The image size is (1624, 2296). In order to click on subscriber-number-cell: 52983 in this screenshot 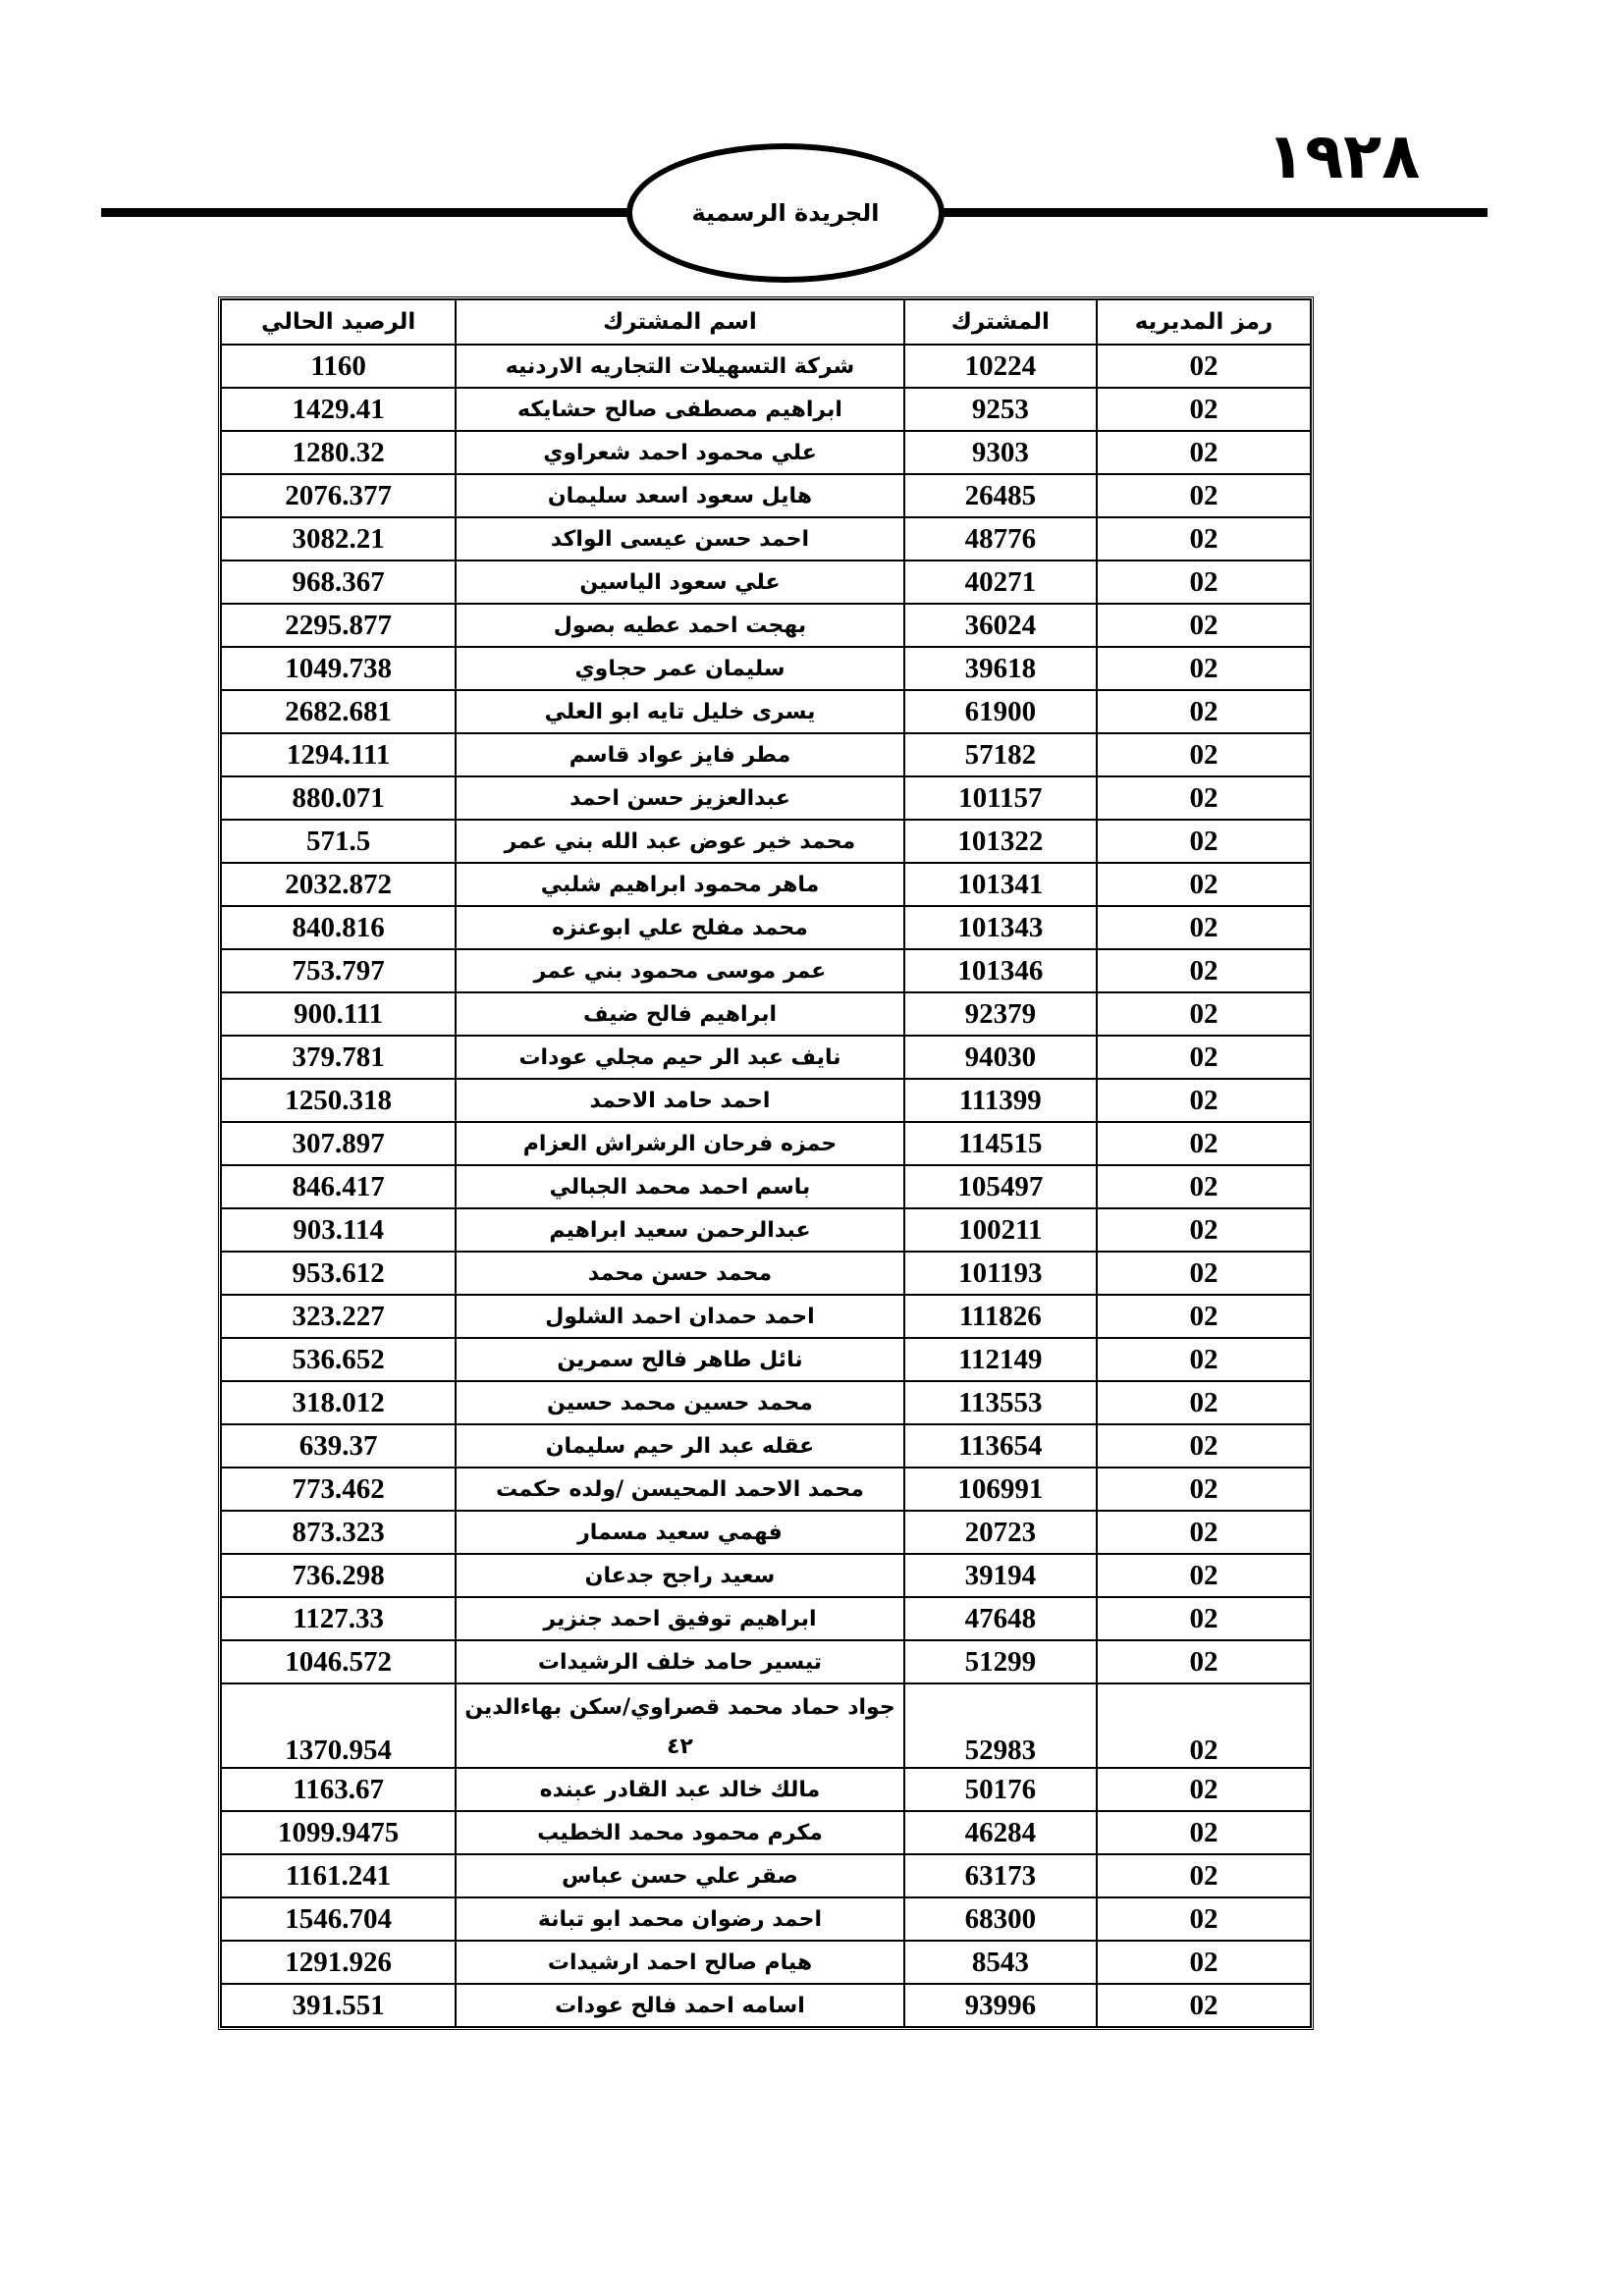, I will do `click(1000, 1725)`.